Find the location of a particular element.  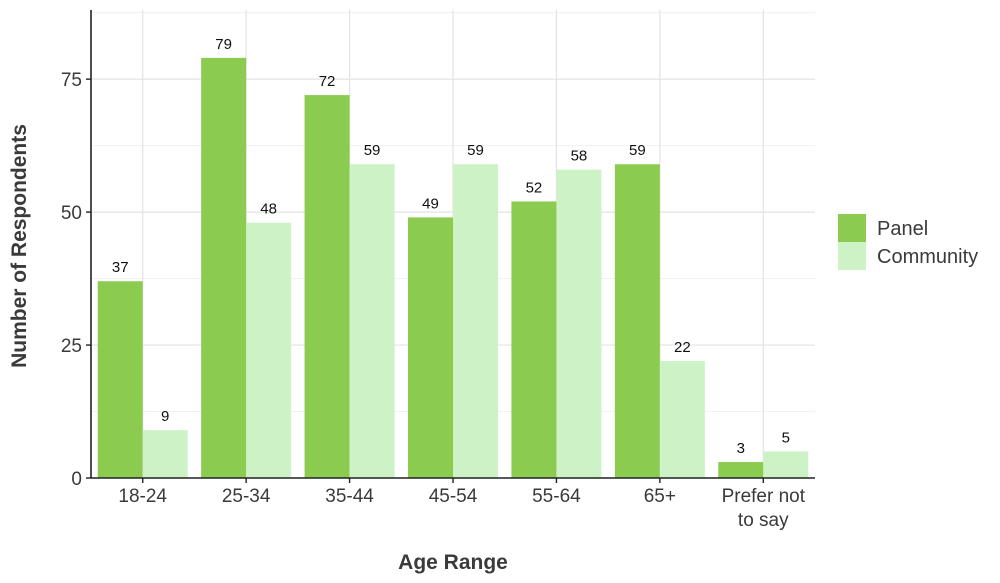

data-label: 22 is located at coordinates (682, 347).